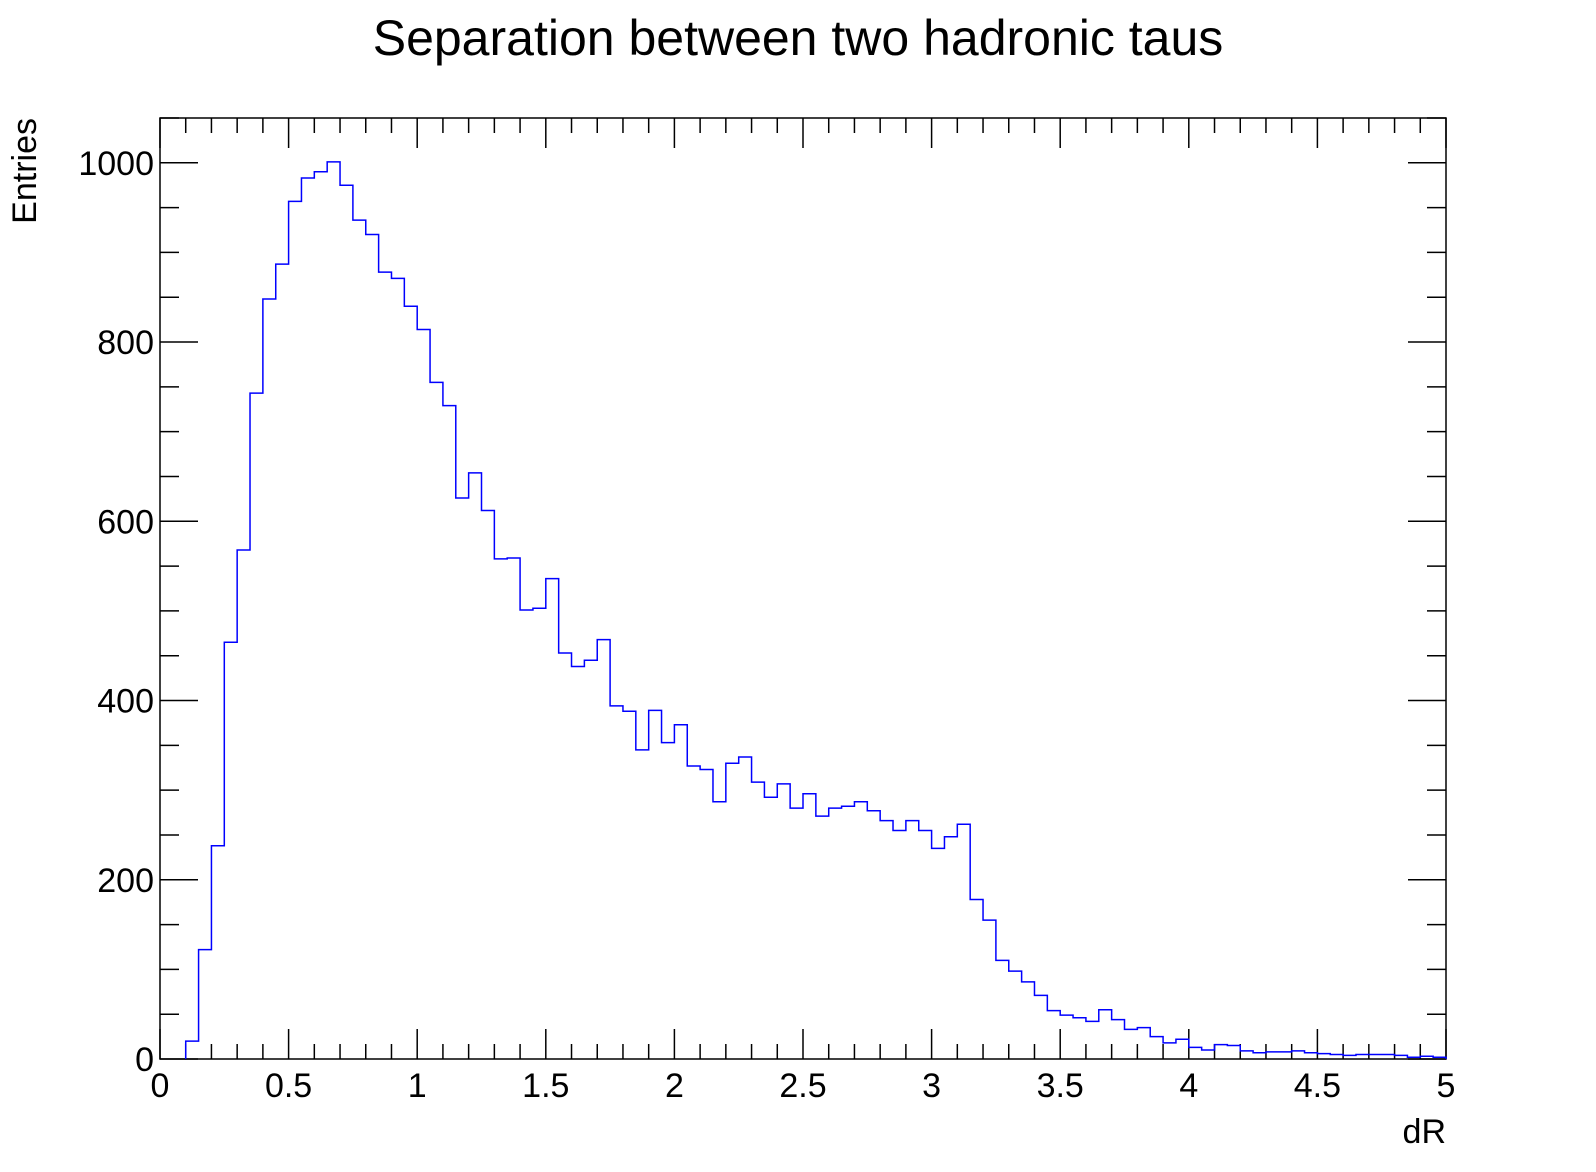 The image size is (1596, 1172). I want to click on x-tick-label: 0, so click(160, 1086).